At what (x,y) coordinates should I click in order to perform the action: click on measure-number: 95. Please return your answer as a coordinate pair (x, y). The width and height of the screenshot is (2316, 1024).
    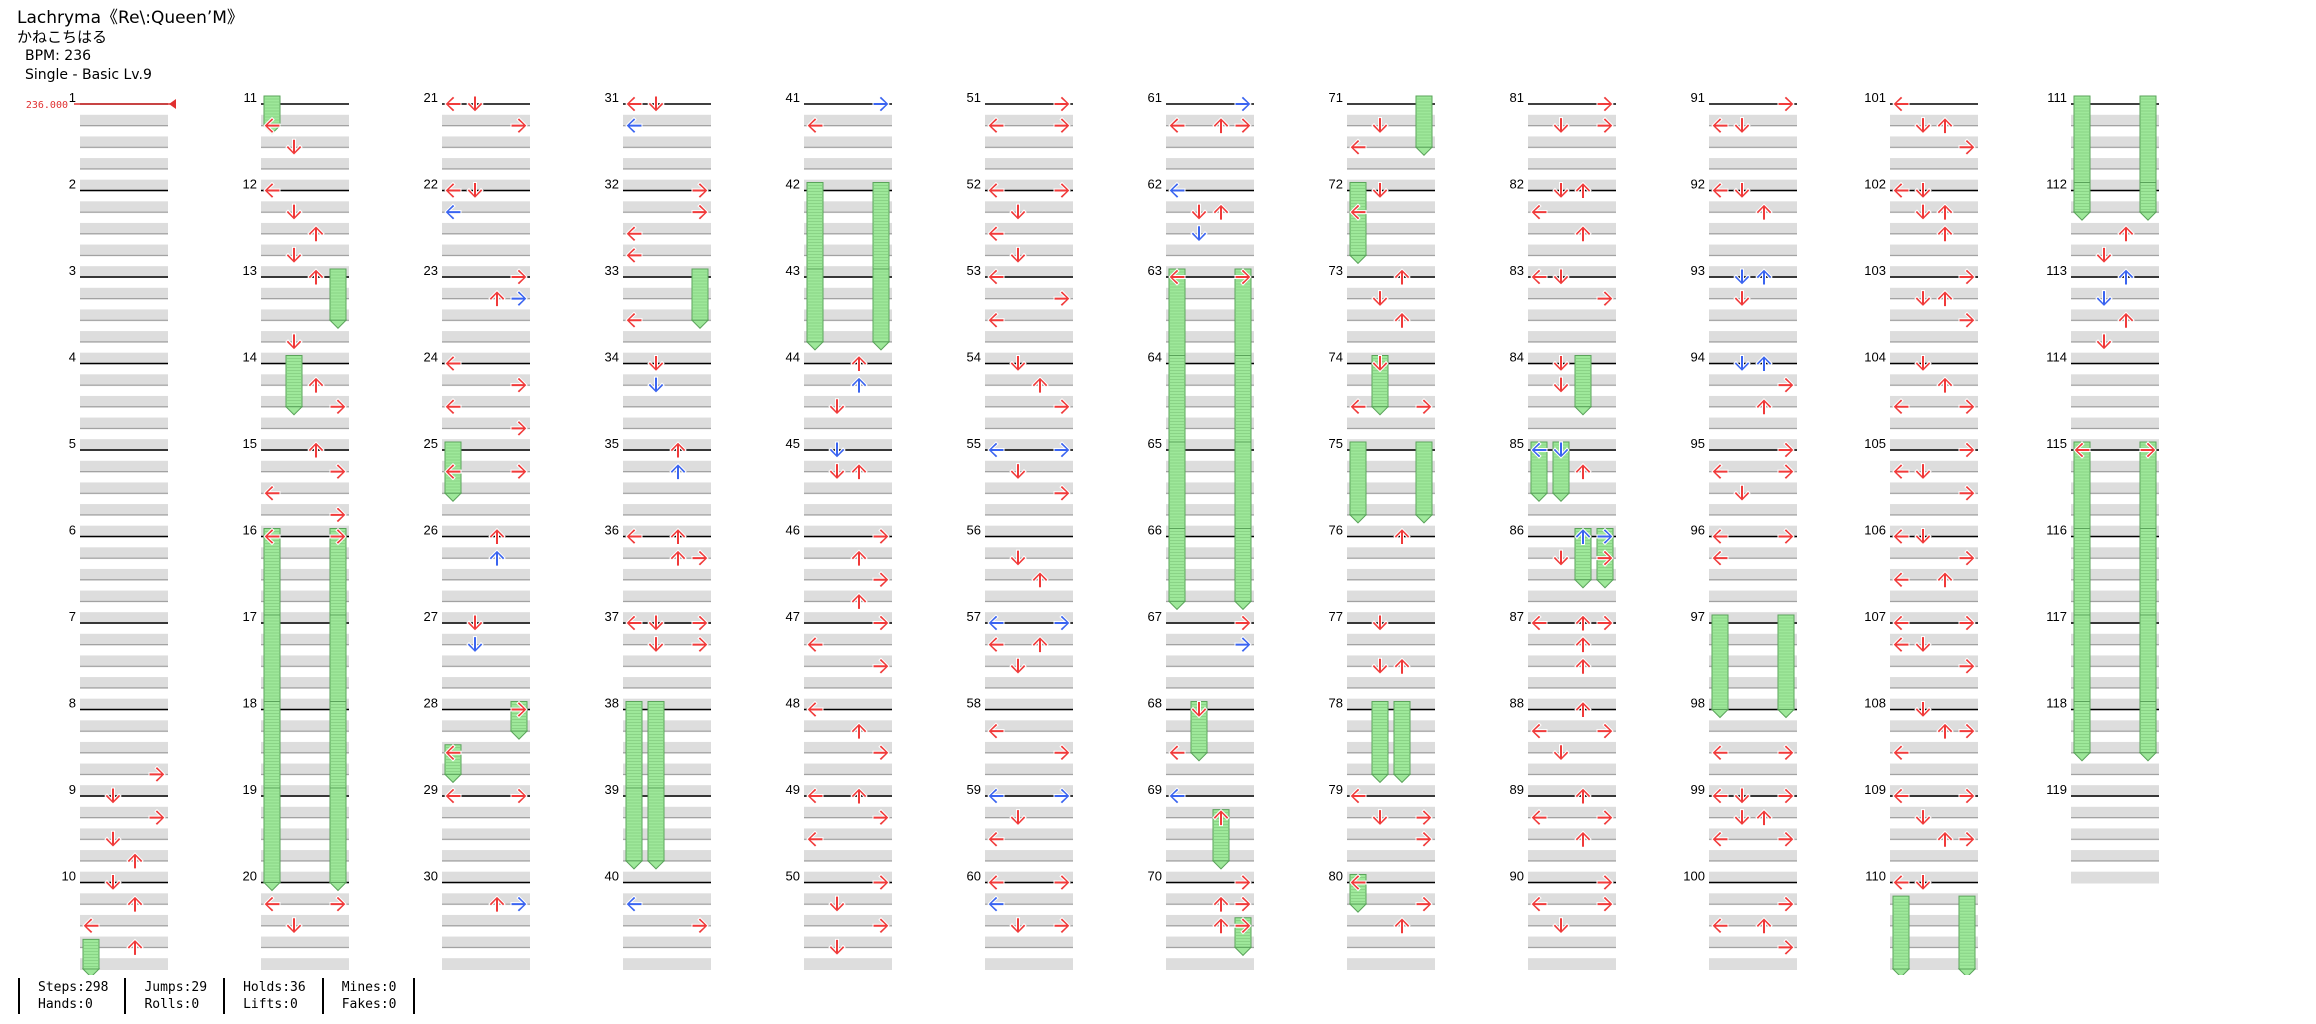
    Looking at the image, I should click on (1698, 443).